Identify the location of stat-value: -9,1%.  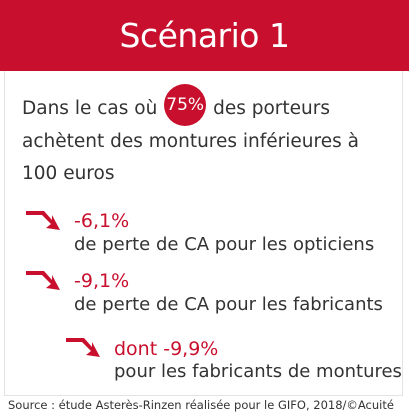
(102, 281).